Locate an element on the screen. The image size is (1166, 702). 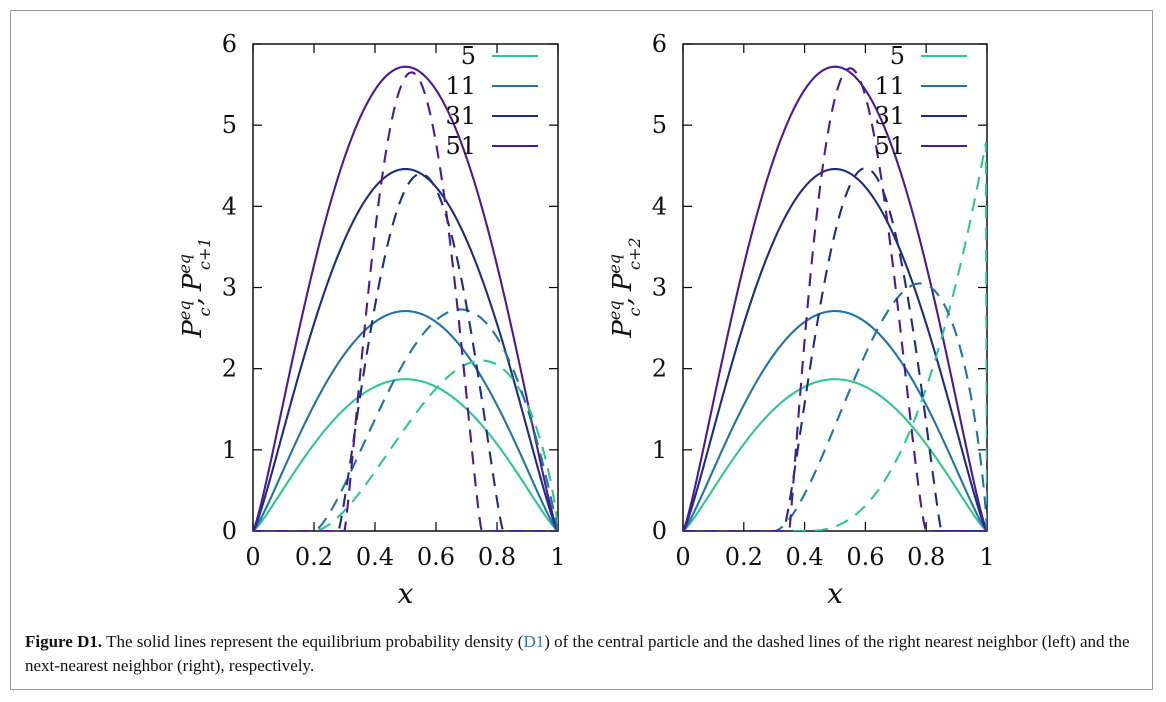
caption-equation-ref: D1 is located at coordinates (534, 641).